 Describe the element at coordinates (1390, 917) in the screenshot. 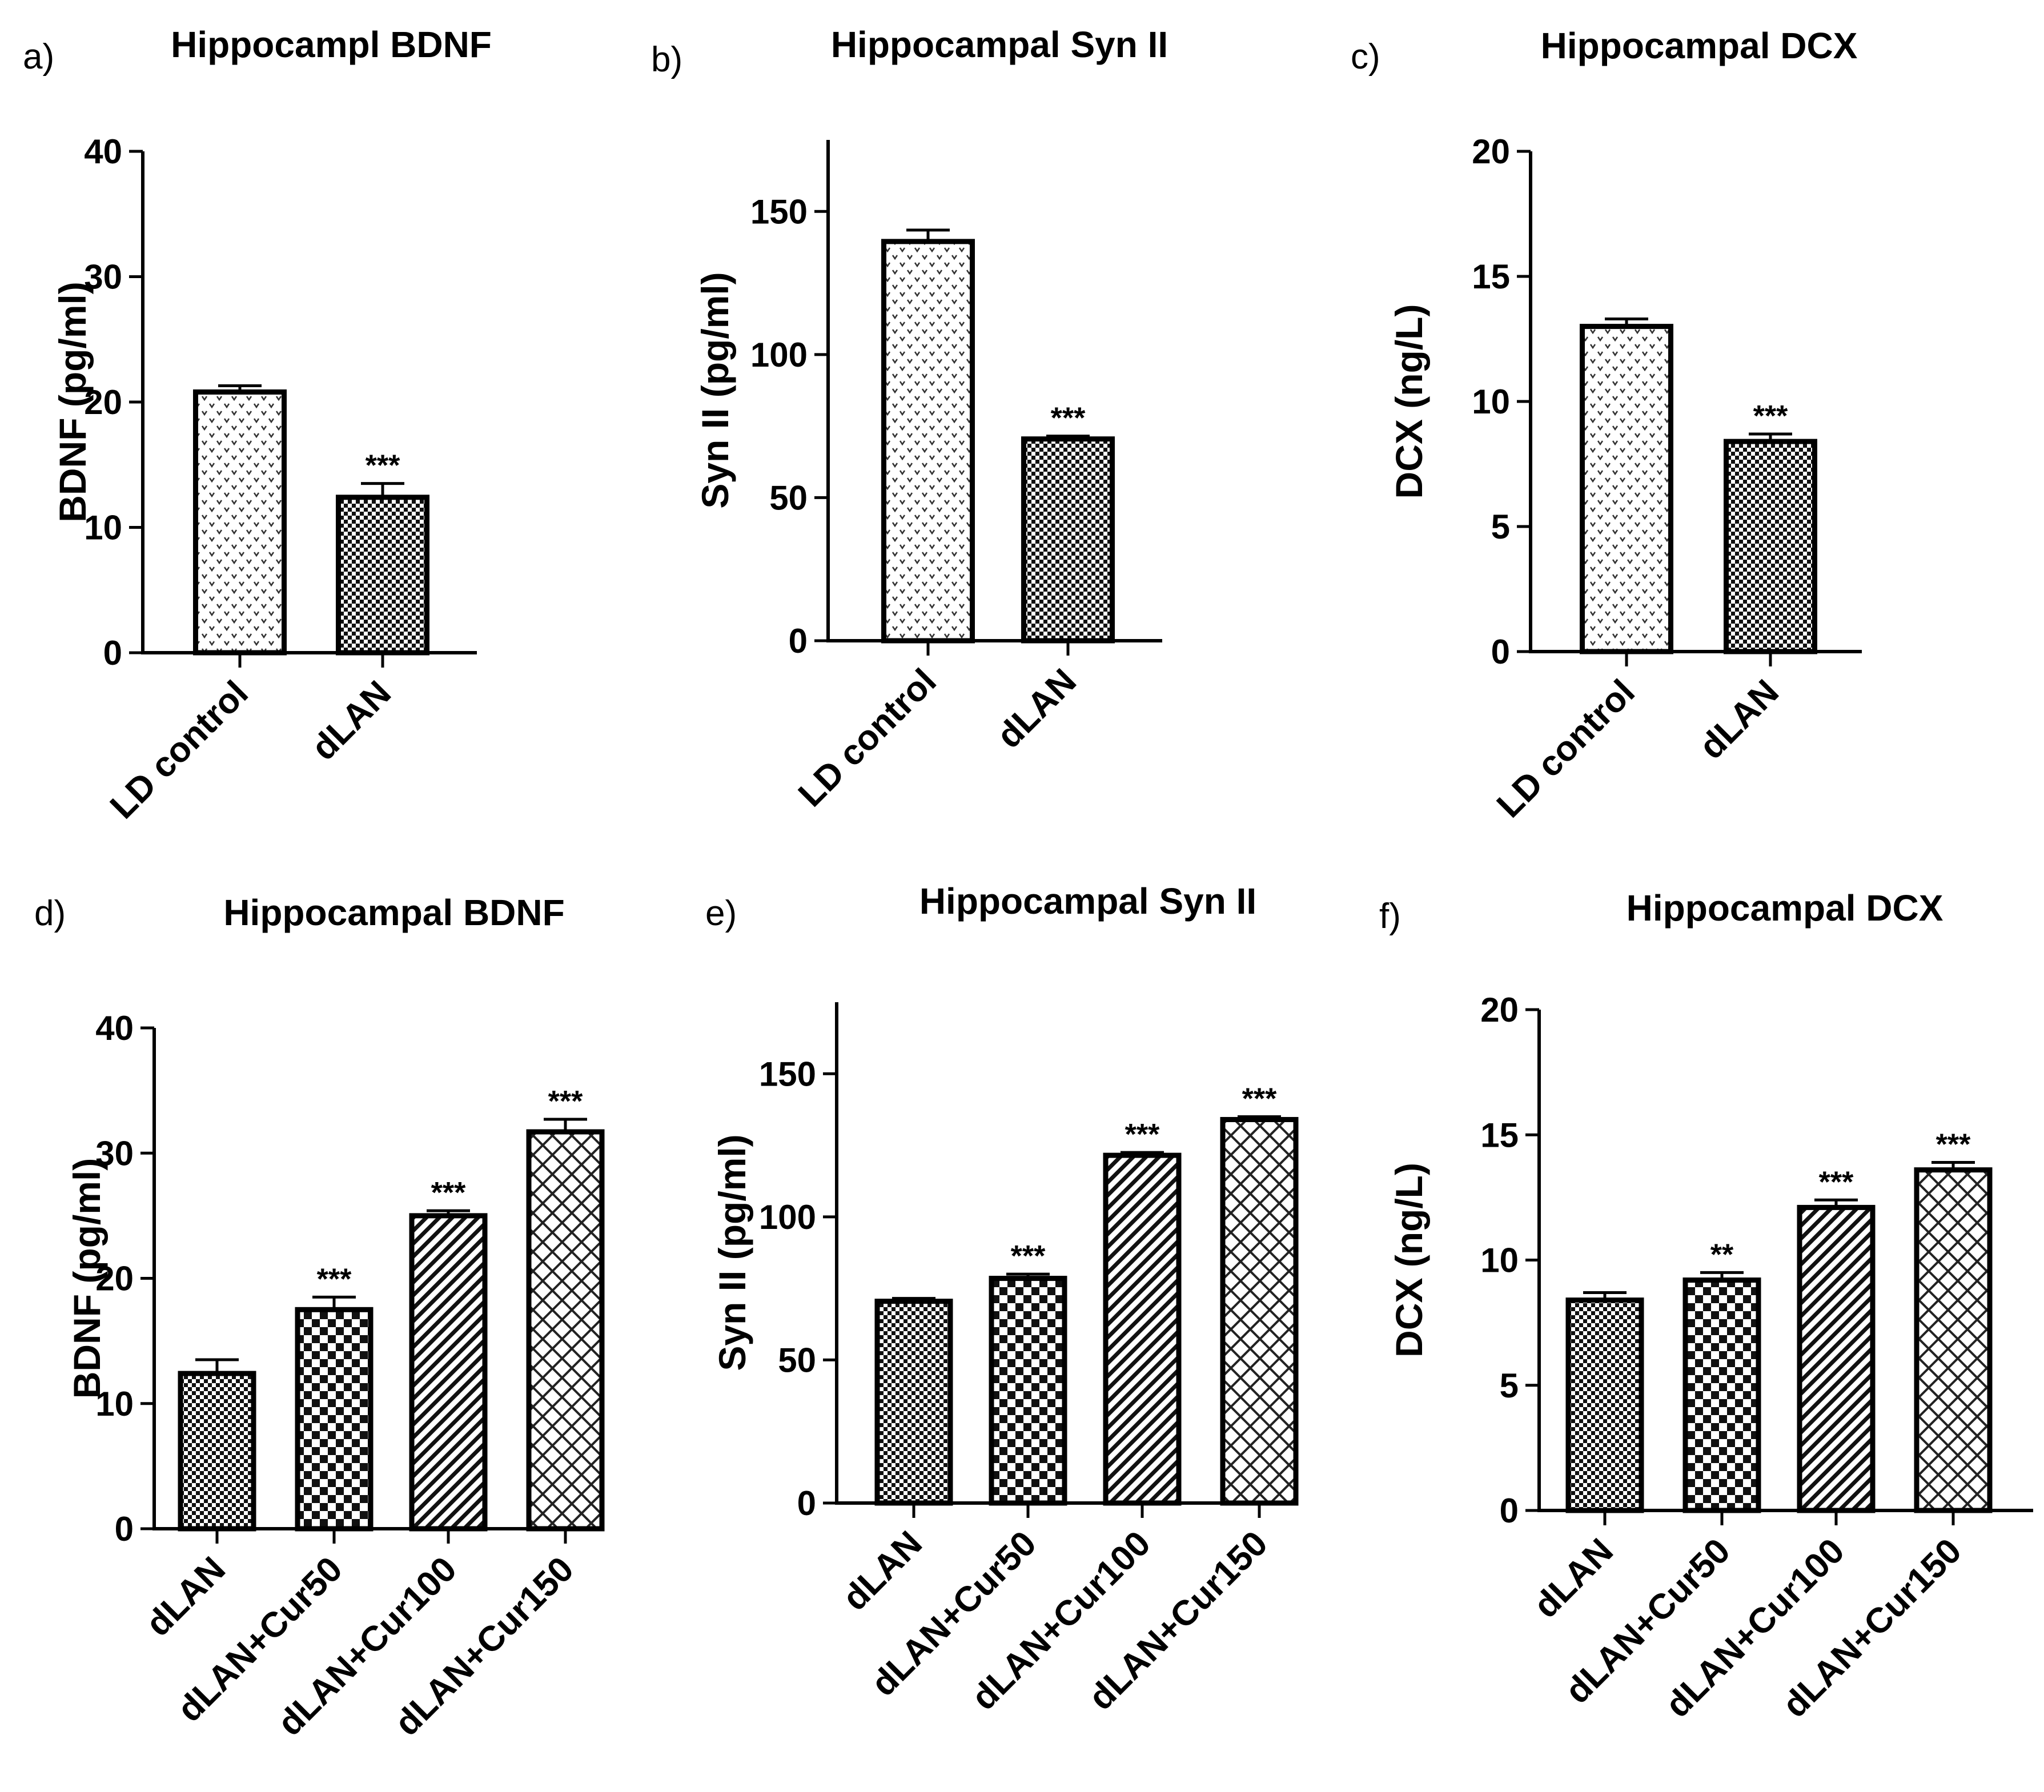

I see `panel-label: f)` at that location.